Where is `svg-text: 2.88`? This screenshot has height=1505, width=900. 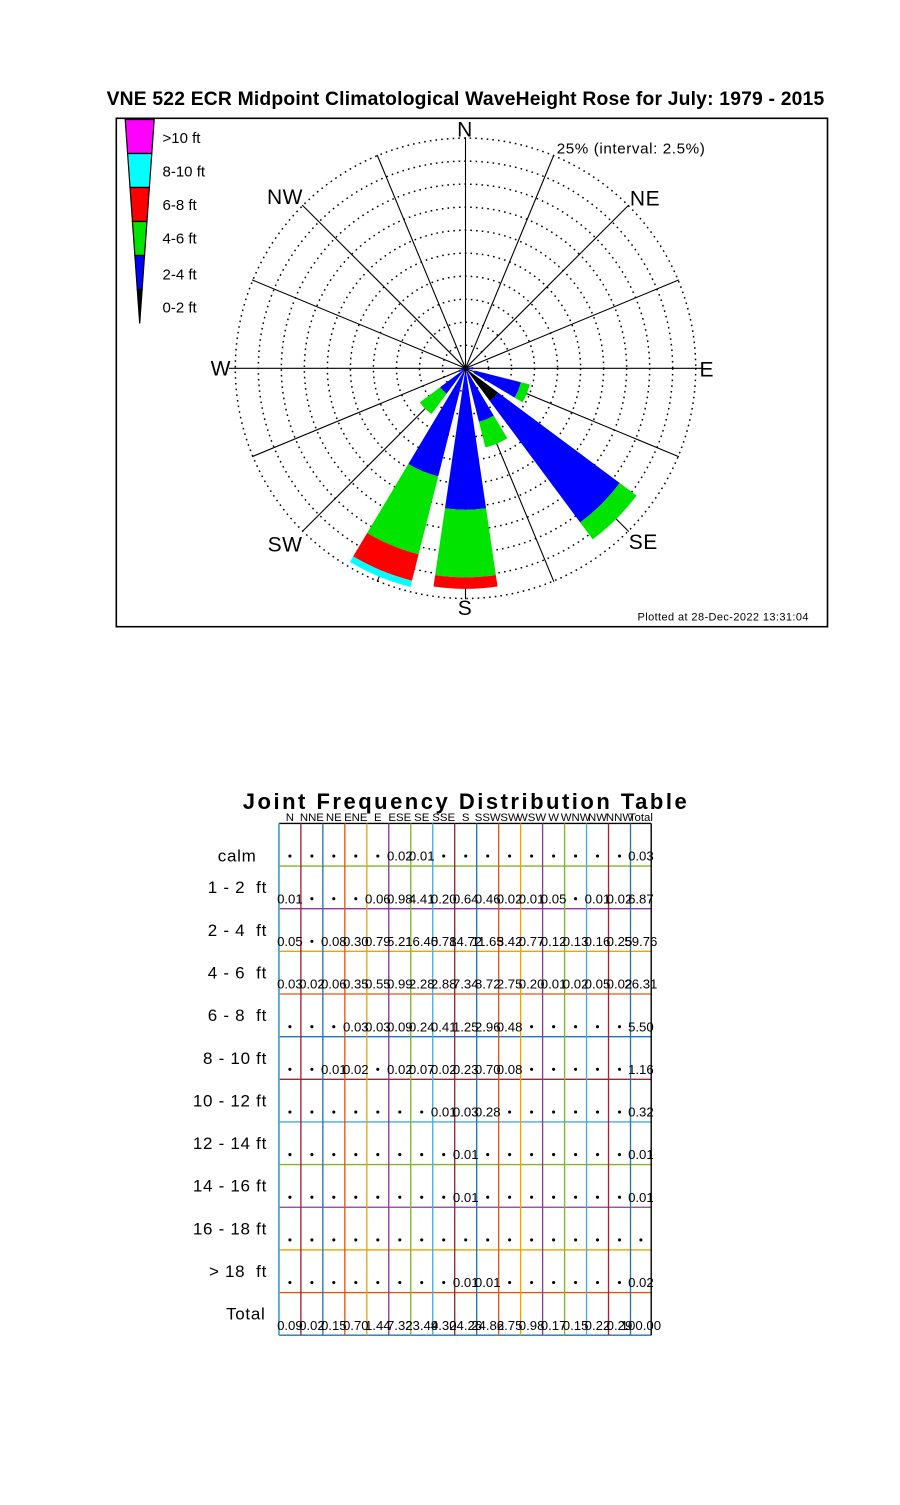 svg-text: 2.88 is located at coordinates (444, 984).